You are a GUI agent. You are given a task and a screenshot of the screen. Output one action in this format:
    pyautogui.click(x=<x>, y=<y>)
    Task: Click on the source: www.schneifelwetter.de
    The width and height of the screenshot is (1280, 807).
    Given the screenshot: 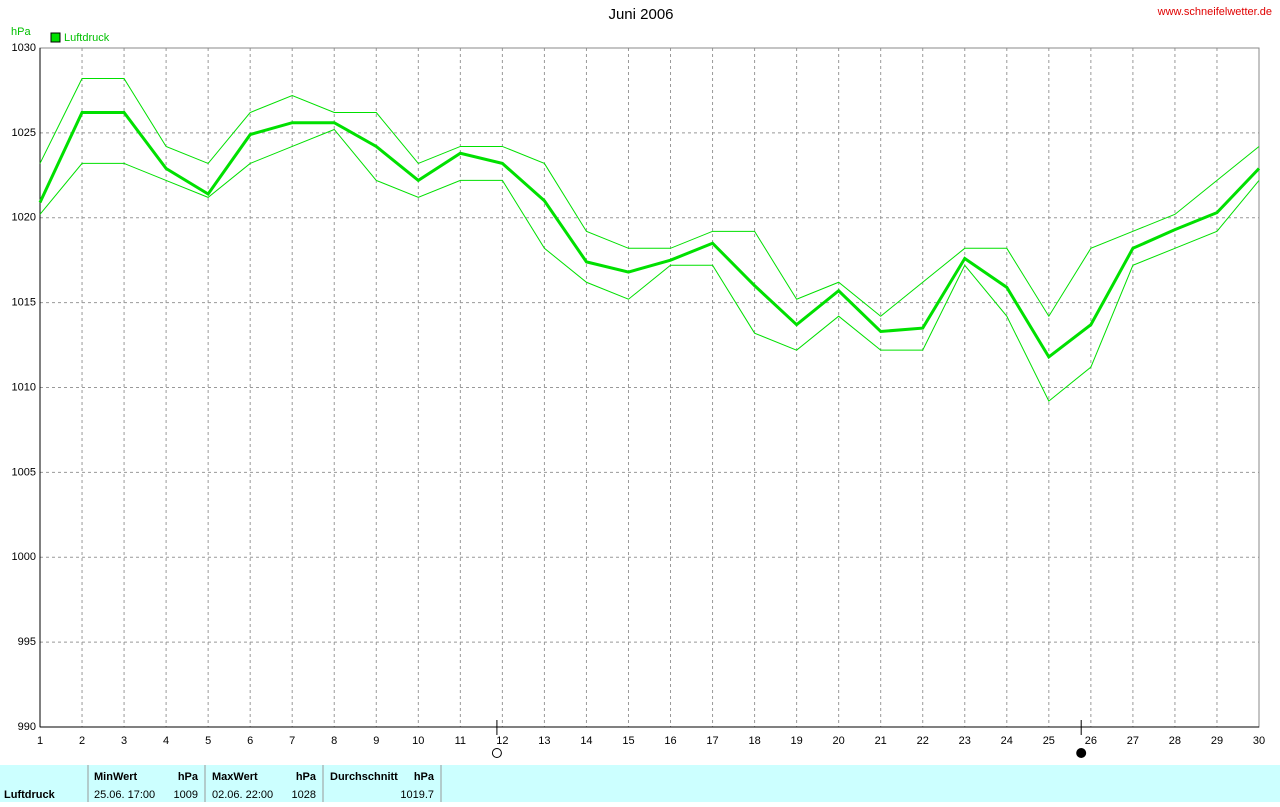 What is the action you would take?
    pyautogui.click(x=1214, y=12)
    